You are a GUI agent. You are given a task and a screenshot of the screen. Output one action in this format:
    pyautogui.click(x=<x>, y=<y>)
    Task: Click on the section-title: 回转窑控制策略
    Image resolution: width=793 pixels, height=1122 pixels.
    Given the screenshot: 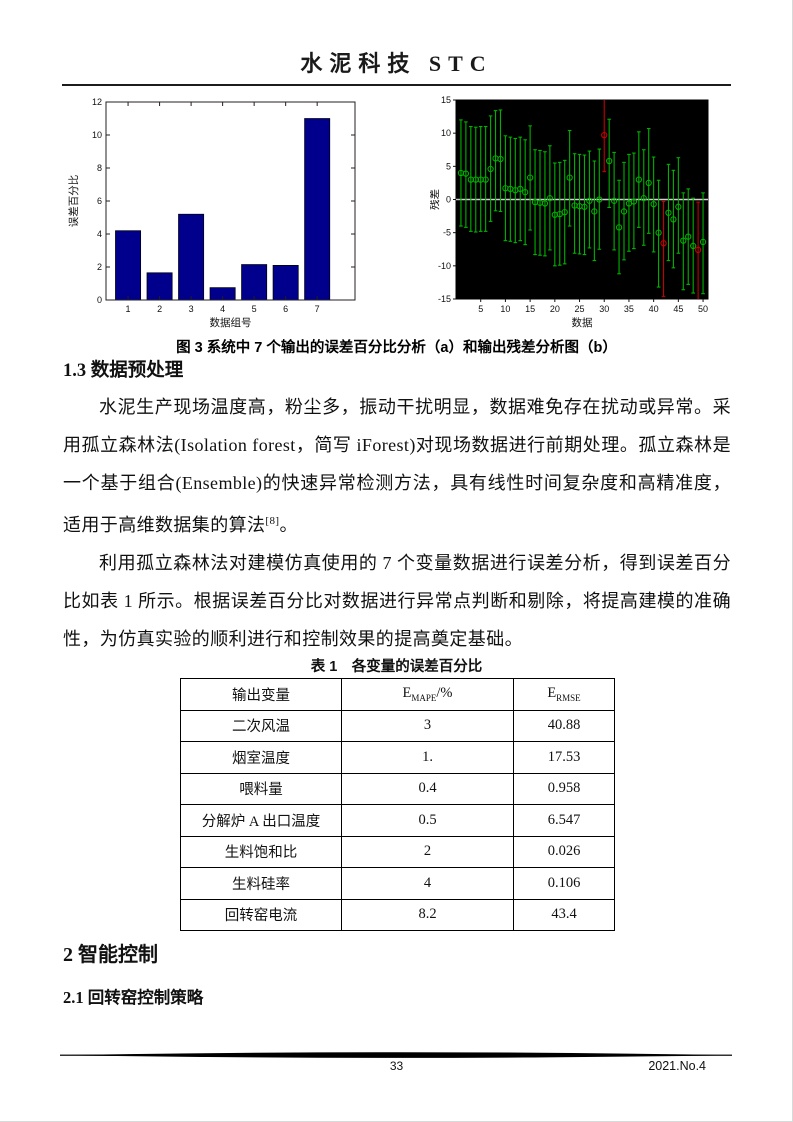 What is the action you would take?
    pyautogui.click(x=145, y=998)
    